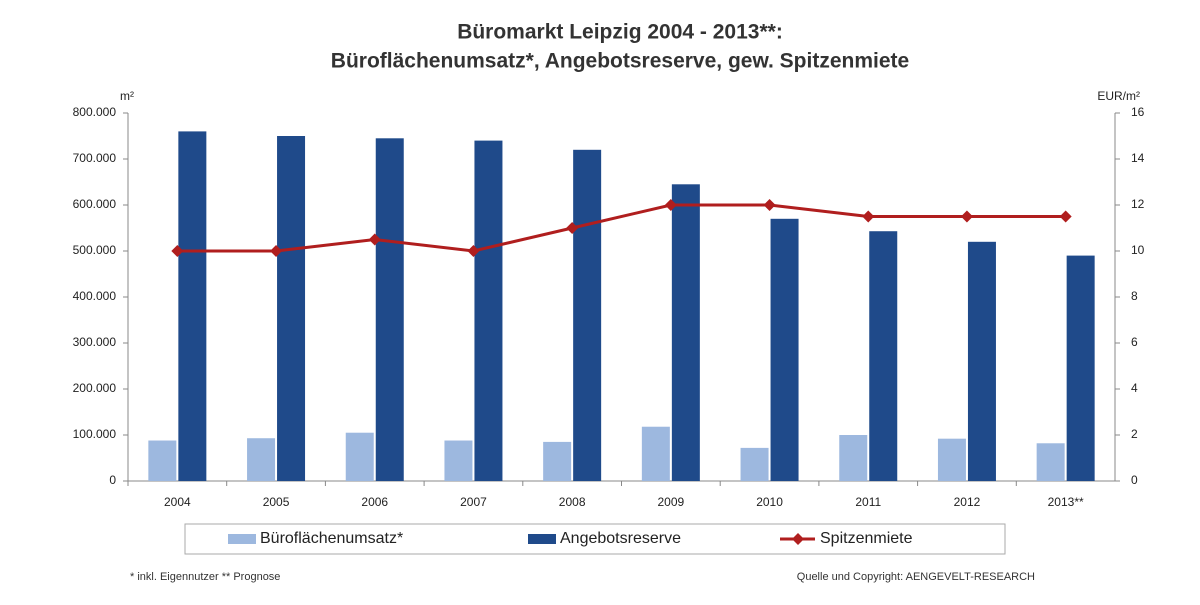  What do you see at coordinates (1118, 96) in the screenshot?
I see `y2-axis-label: EUR/m²` at bounding box center [1118, 96].